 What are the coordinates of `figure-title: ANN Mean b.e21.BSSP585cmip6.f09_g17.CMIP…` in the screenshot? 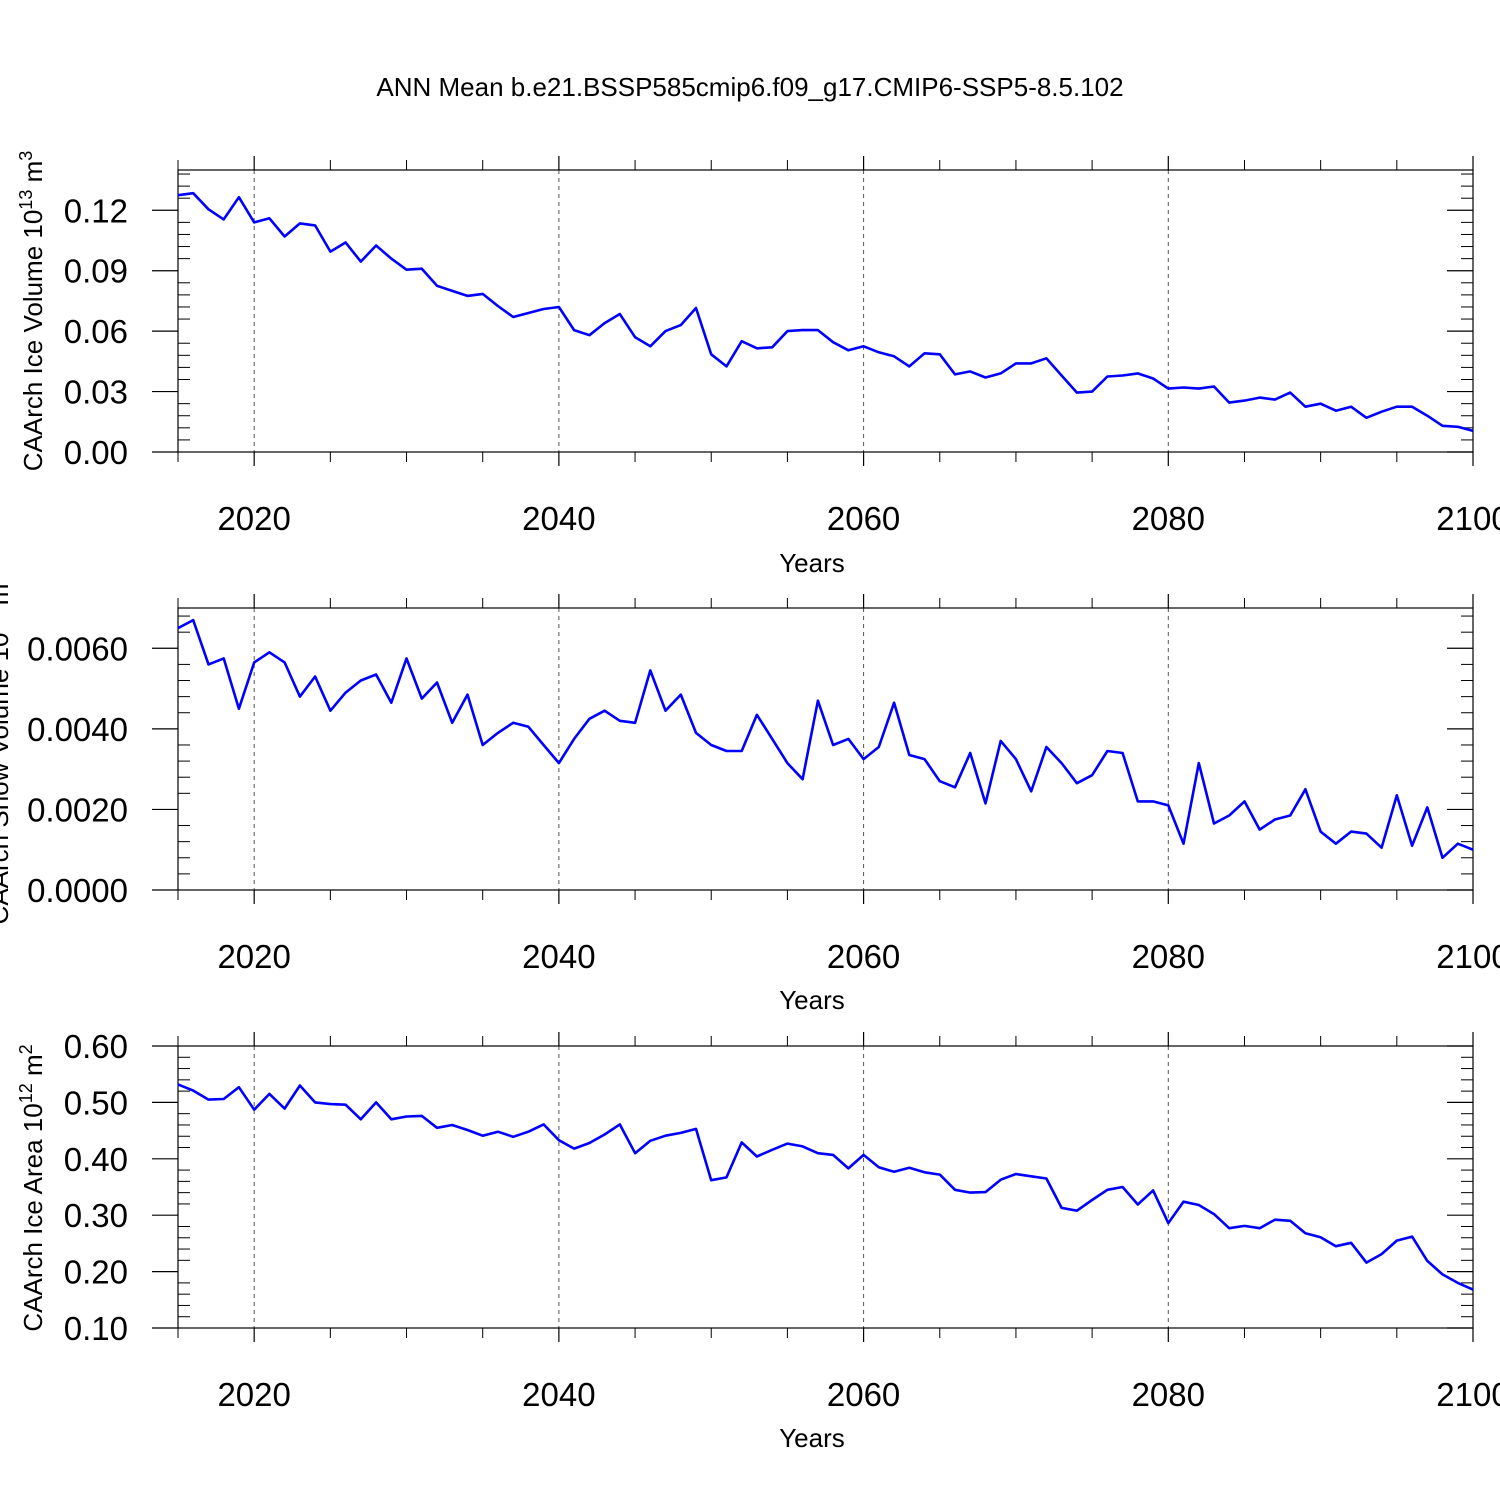 It's located at (749, 87).